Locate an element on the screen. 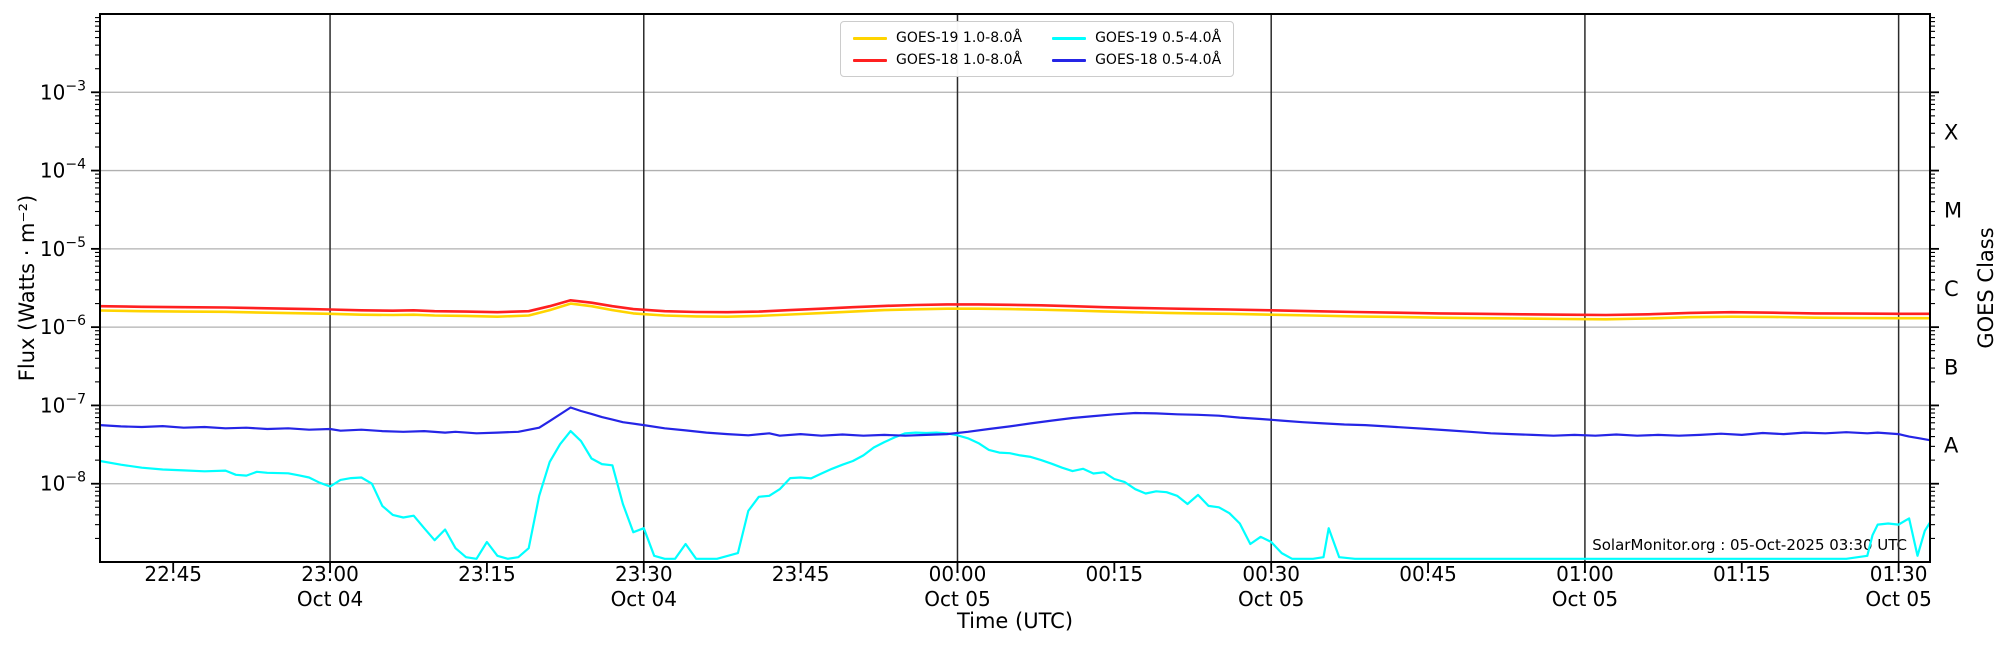 This screenshot has width=2000, height=650. x-tick-label: 00:30 is located at coordinates (1271, 574).